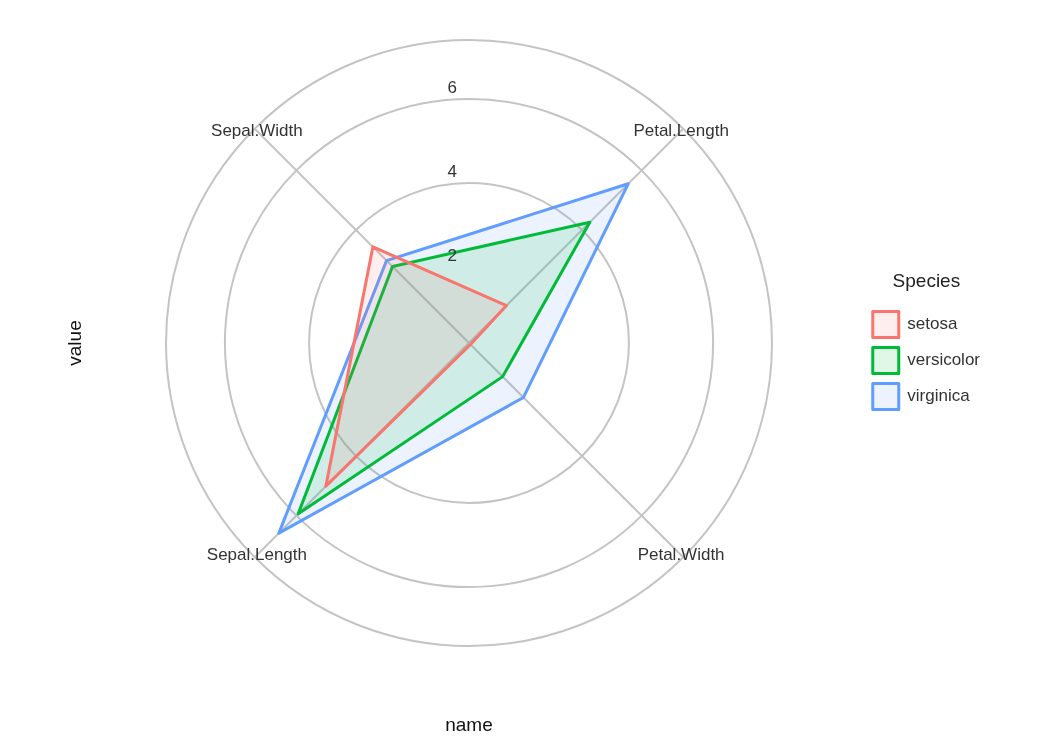 The height and width of the screenshot is (750, 1050). What do you see at coordinates (681, 130) in the screenshot?
I see `spoke-label: Petal.Length` at bounding box center [681, 130].